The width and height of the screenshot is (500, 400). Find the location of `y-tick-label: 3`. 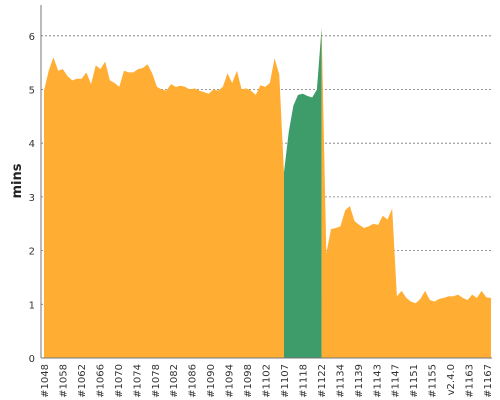

y-tick-label: 3 is located at coordinates (32, 198).